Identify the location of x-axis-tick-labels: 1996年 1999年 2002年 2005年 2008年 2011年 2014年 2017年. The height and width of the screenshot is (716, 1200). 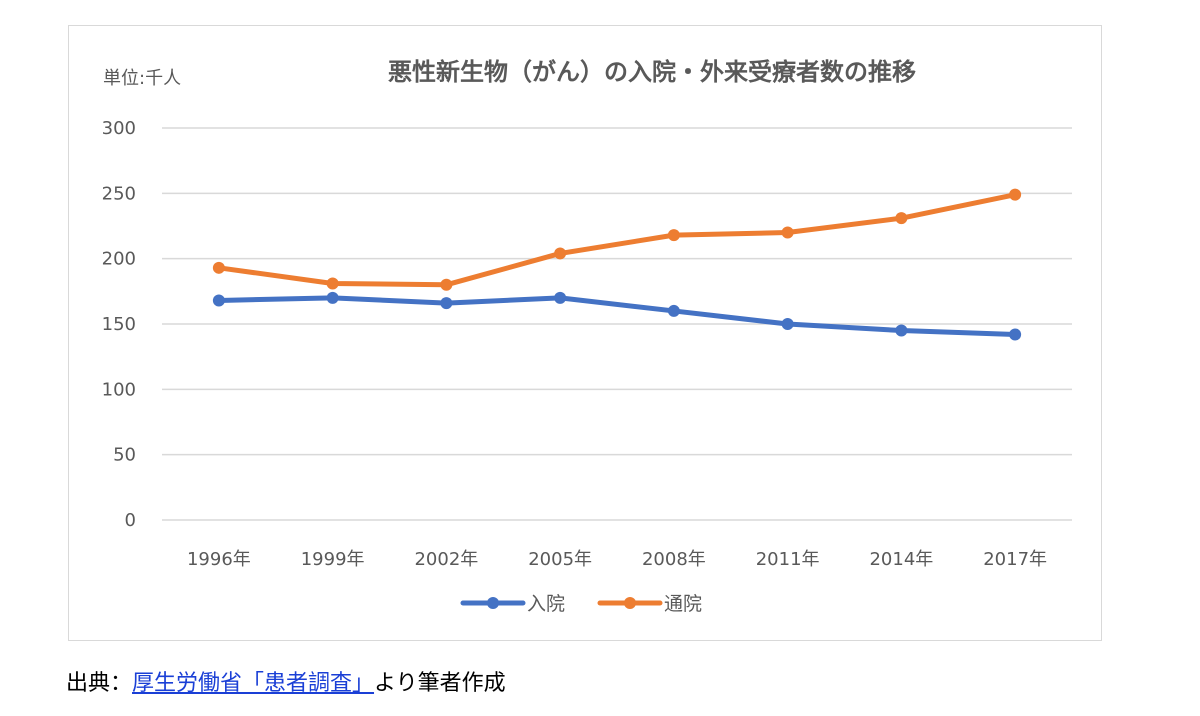
(617, 559).